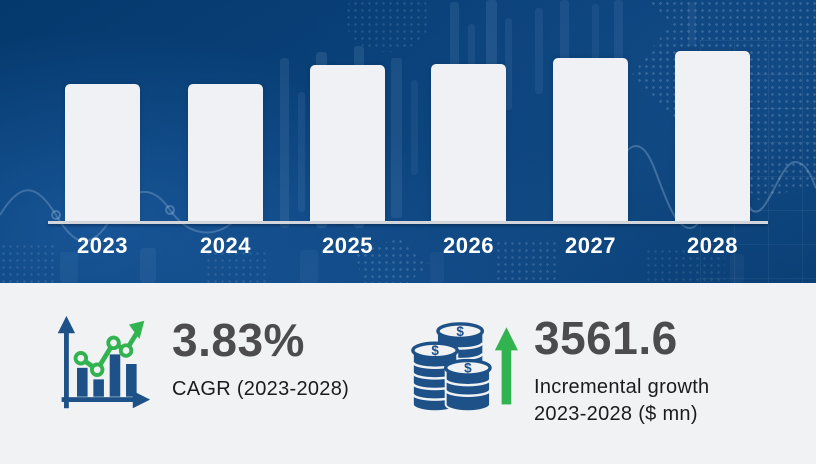  What do you see at coordinates (261, 389) in the screenshot?
I see `cagr-label: CAGR (2023-2028)` at bounding box center [261, 389].